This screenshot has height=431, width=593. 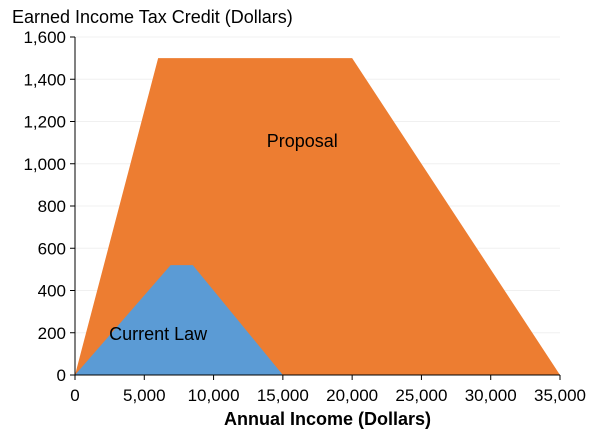 What do you see at coordinates (302, 141) in the screenshot?
I see `annotation-proposal: Proposal` at bounding box center [302, 141].